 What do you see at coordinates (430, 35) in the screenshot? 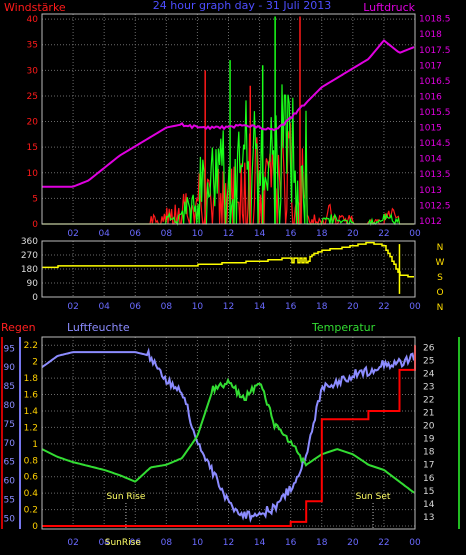
I see `pressure-y-tick: 1018` at bounding box center [430, 35].